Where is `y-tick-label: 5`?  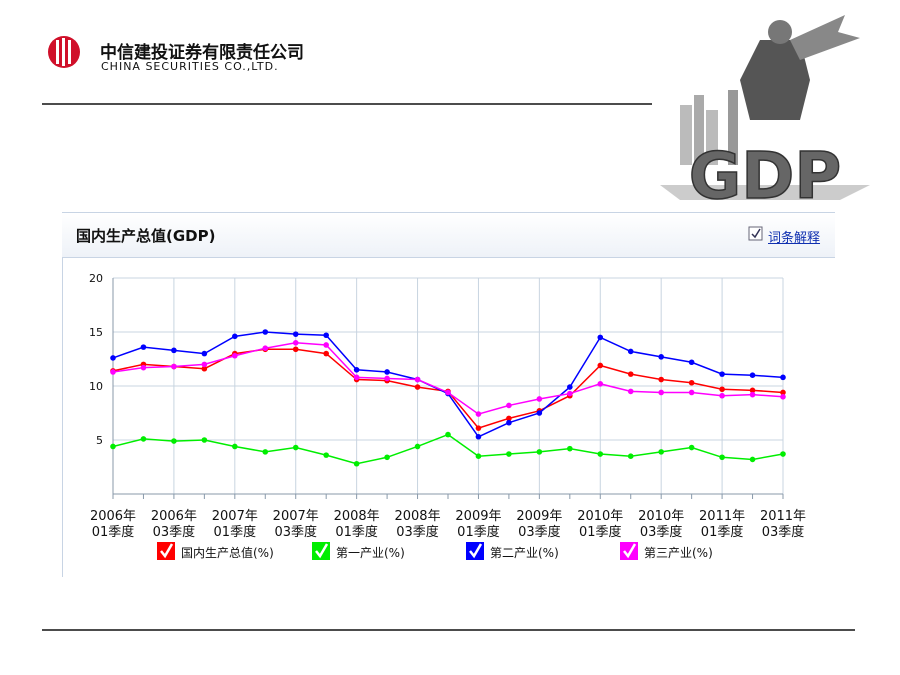
y-tick-label: 5 is located at coordinates (99, 440).